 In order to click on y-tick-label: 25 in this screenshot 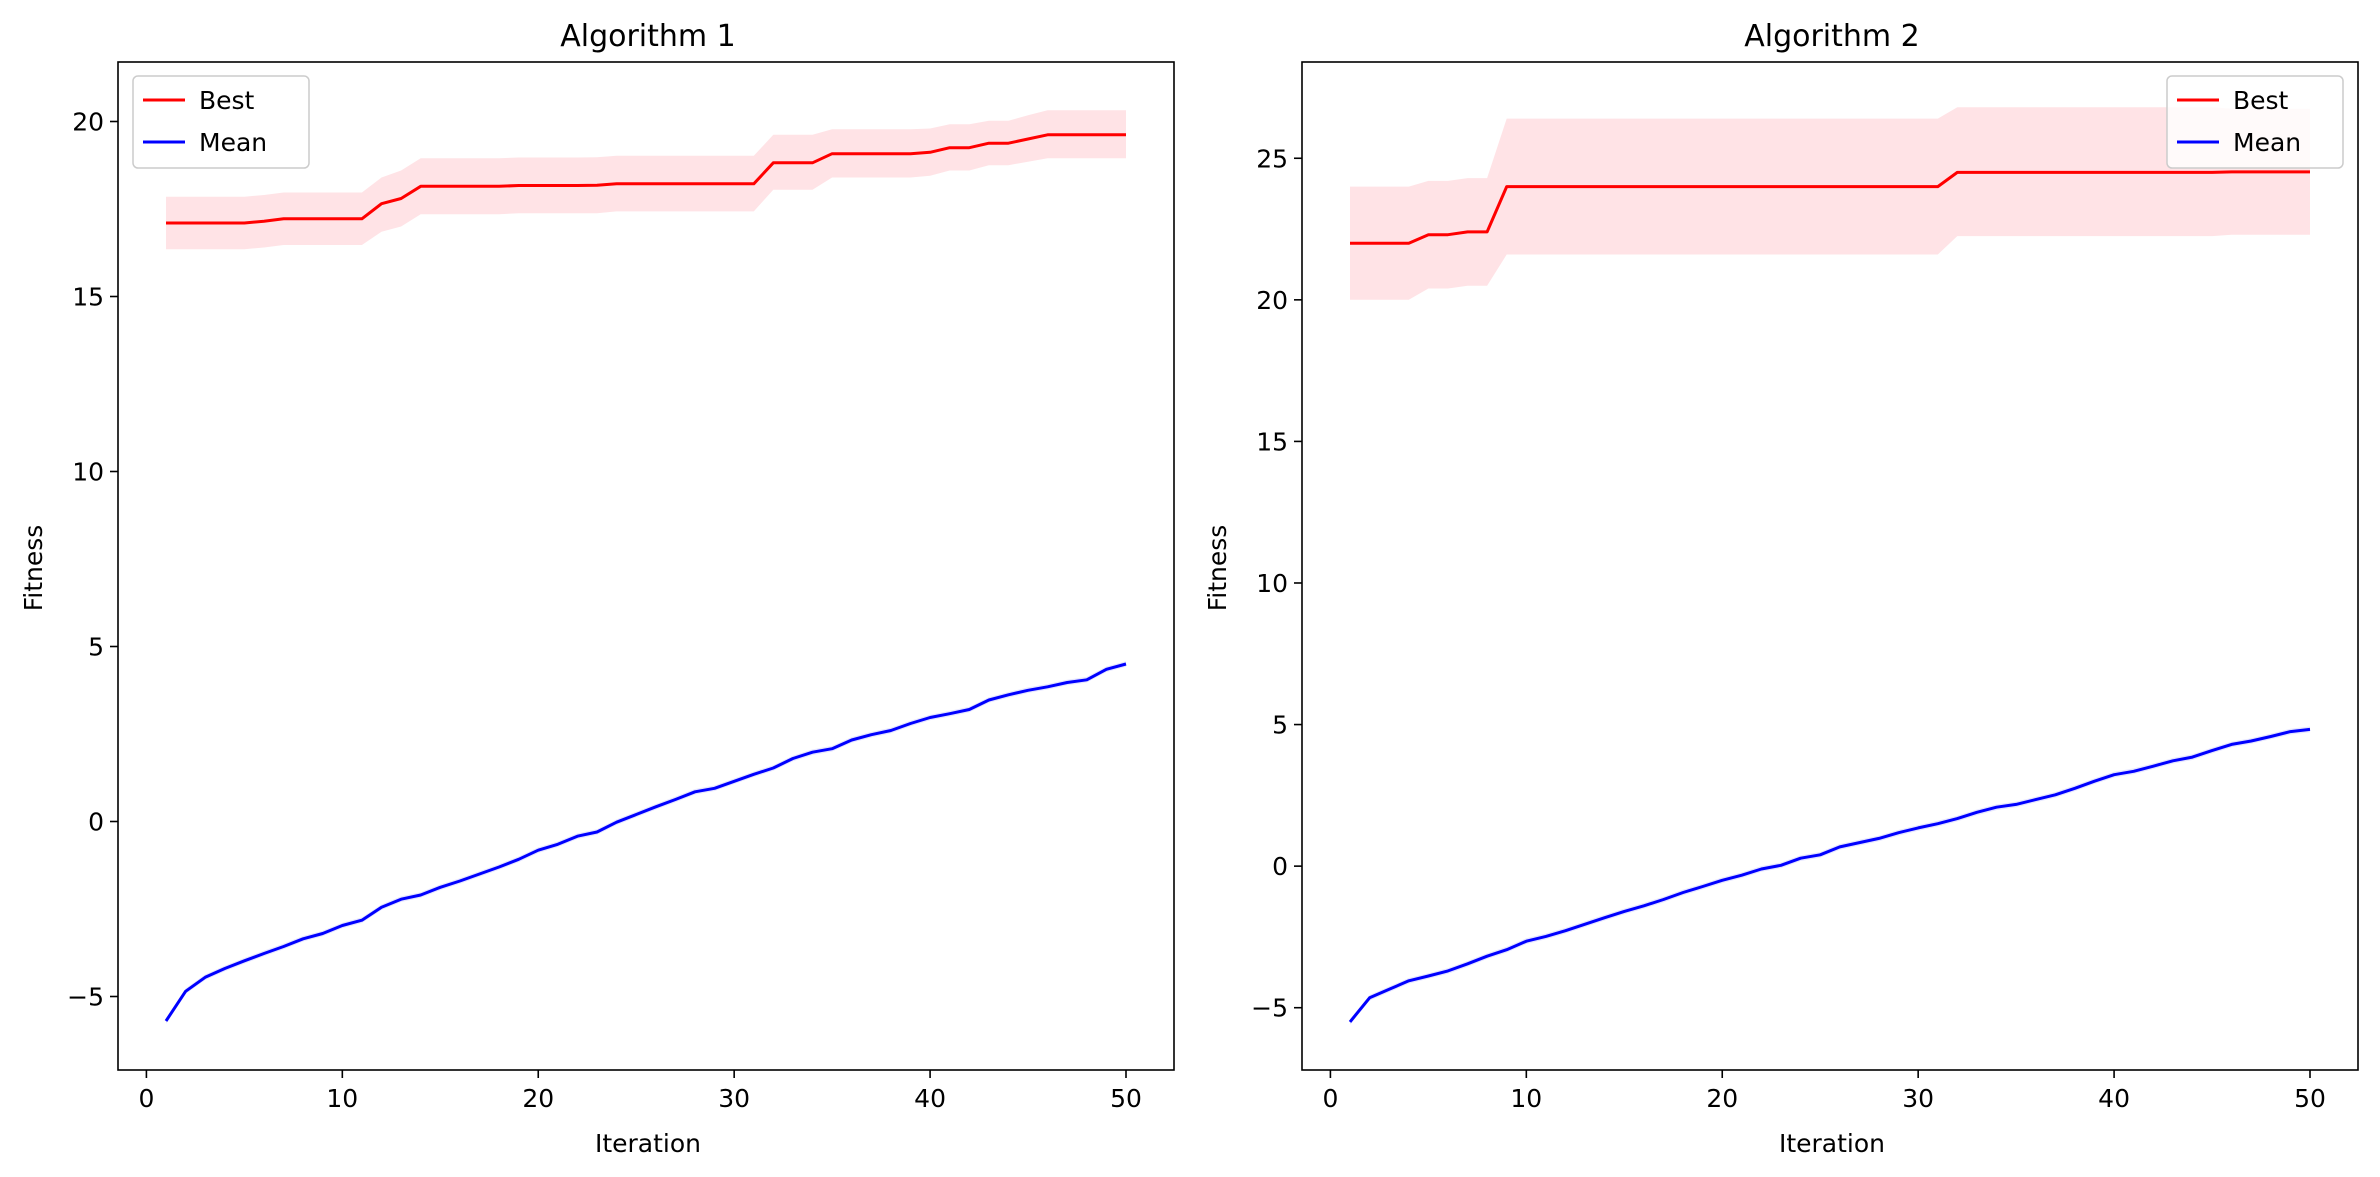, I will do `click(1272, 158)`.